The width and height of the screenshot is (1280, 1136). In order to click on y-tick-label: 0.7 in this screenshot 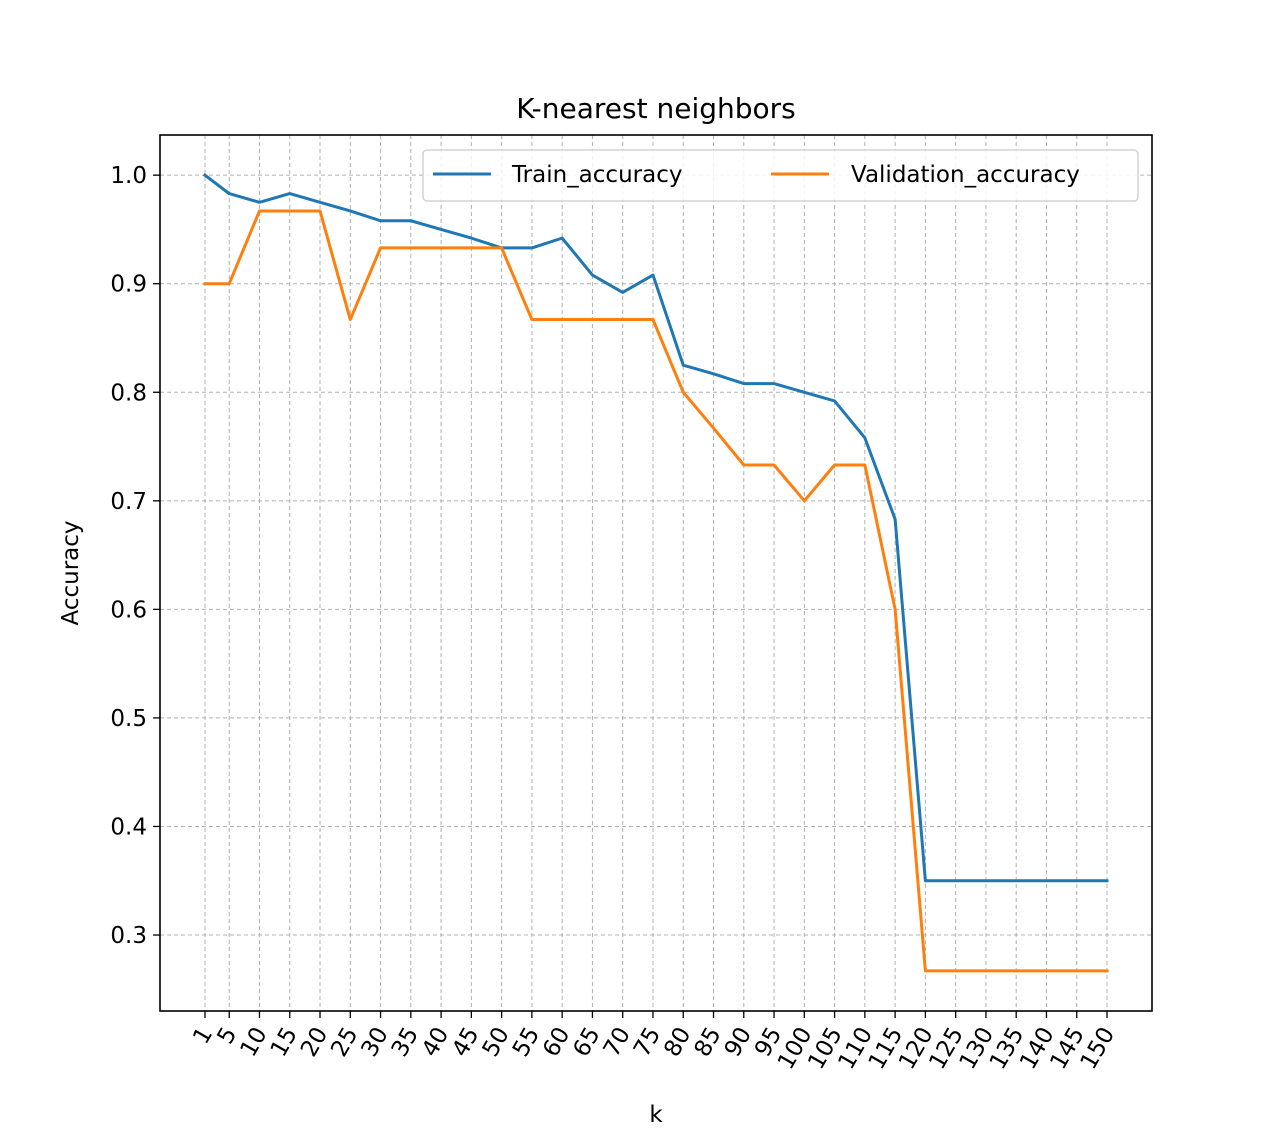, I will do `click(128, 502)`.